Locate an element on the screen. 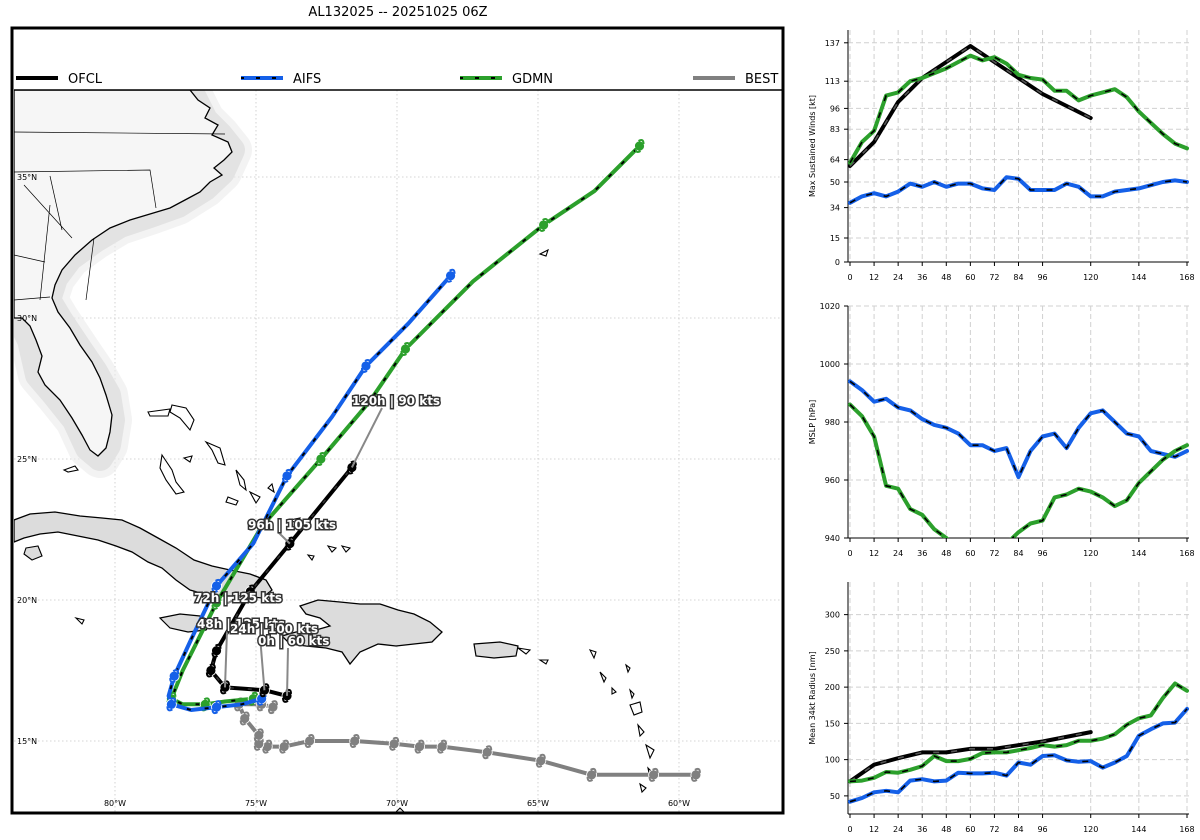 The height and width of the screenshot is (840, 1200). track-ofcl is located at coordinates (281, 581).